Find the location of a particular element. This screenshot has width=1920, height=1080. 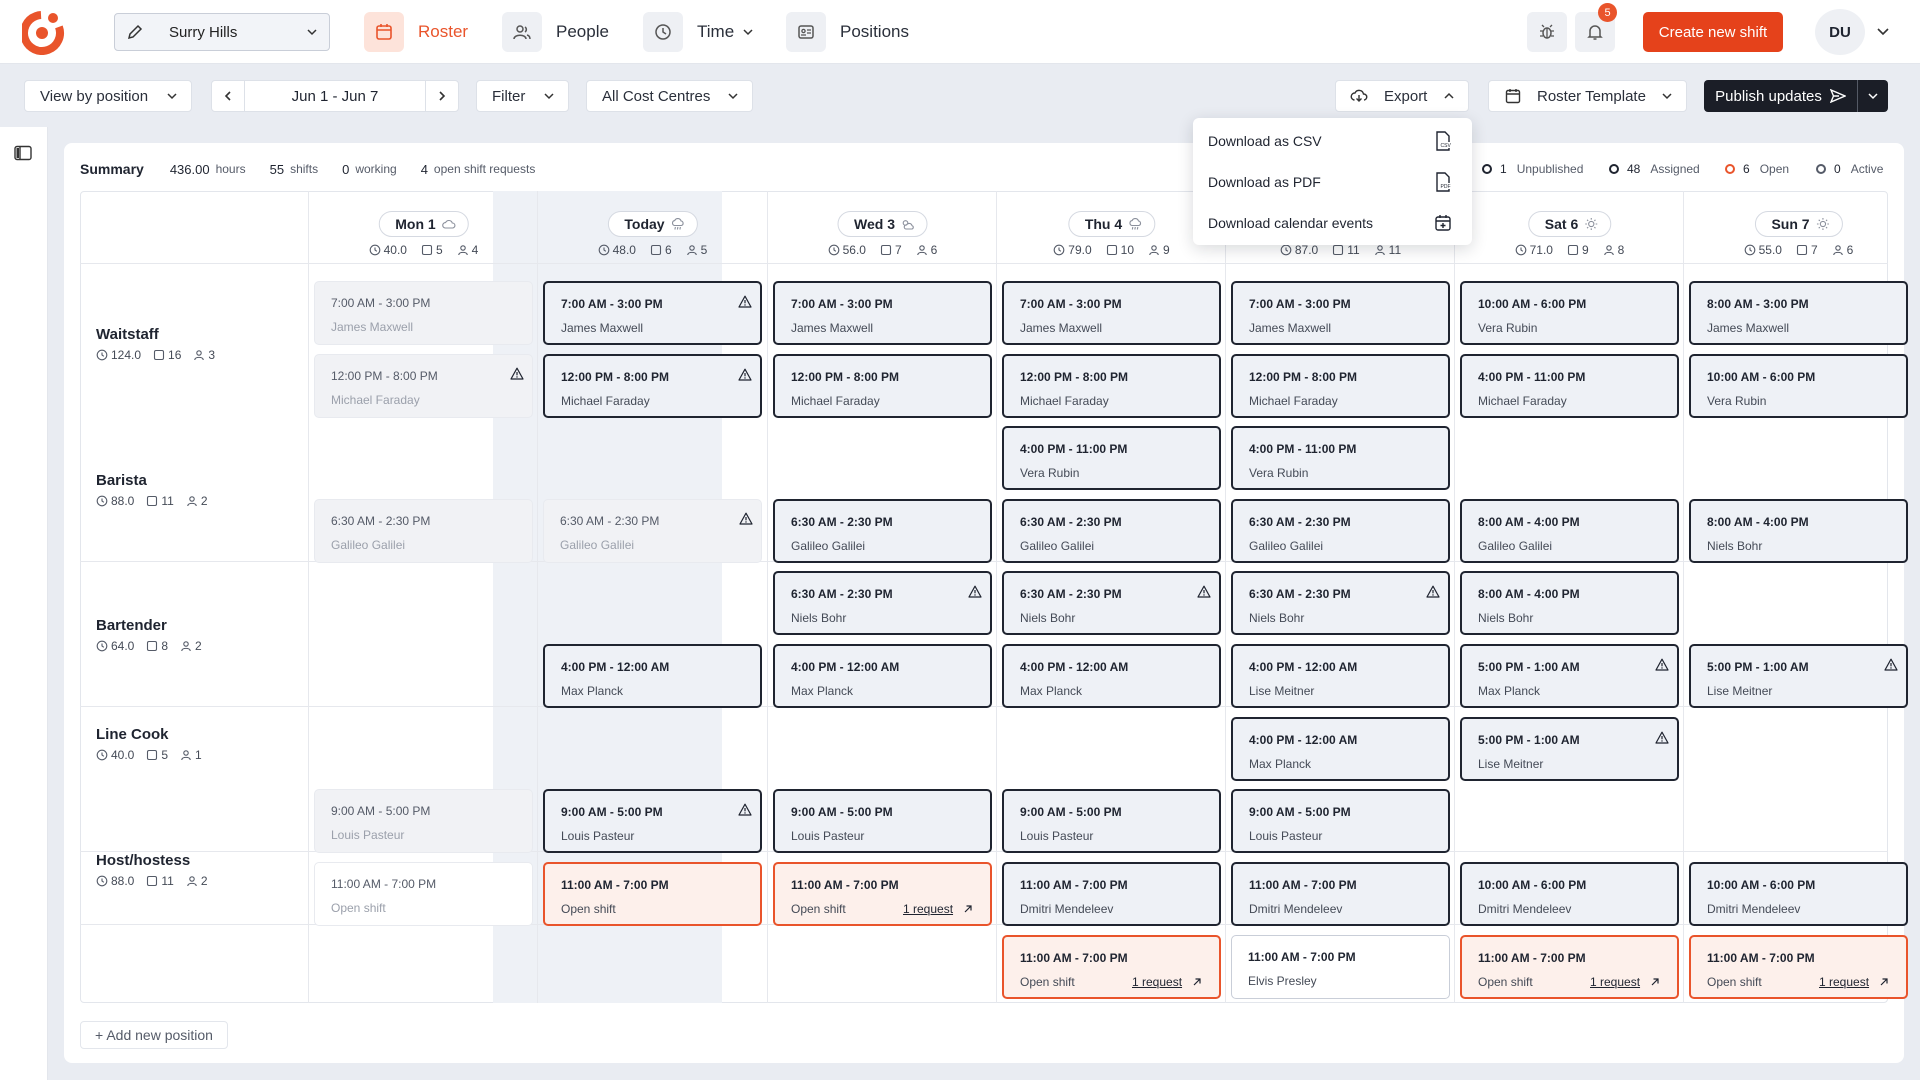

shift-card: 8:00 AM - 4:00 PM Galileo Galilei is located at coordinates (1569, 531).